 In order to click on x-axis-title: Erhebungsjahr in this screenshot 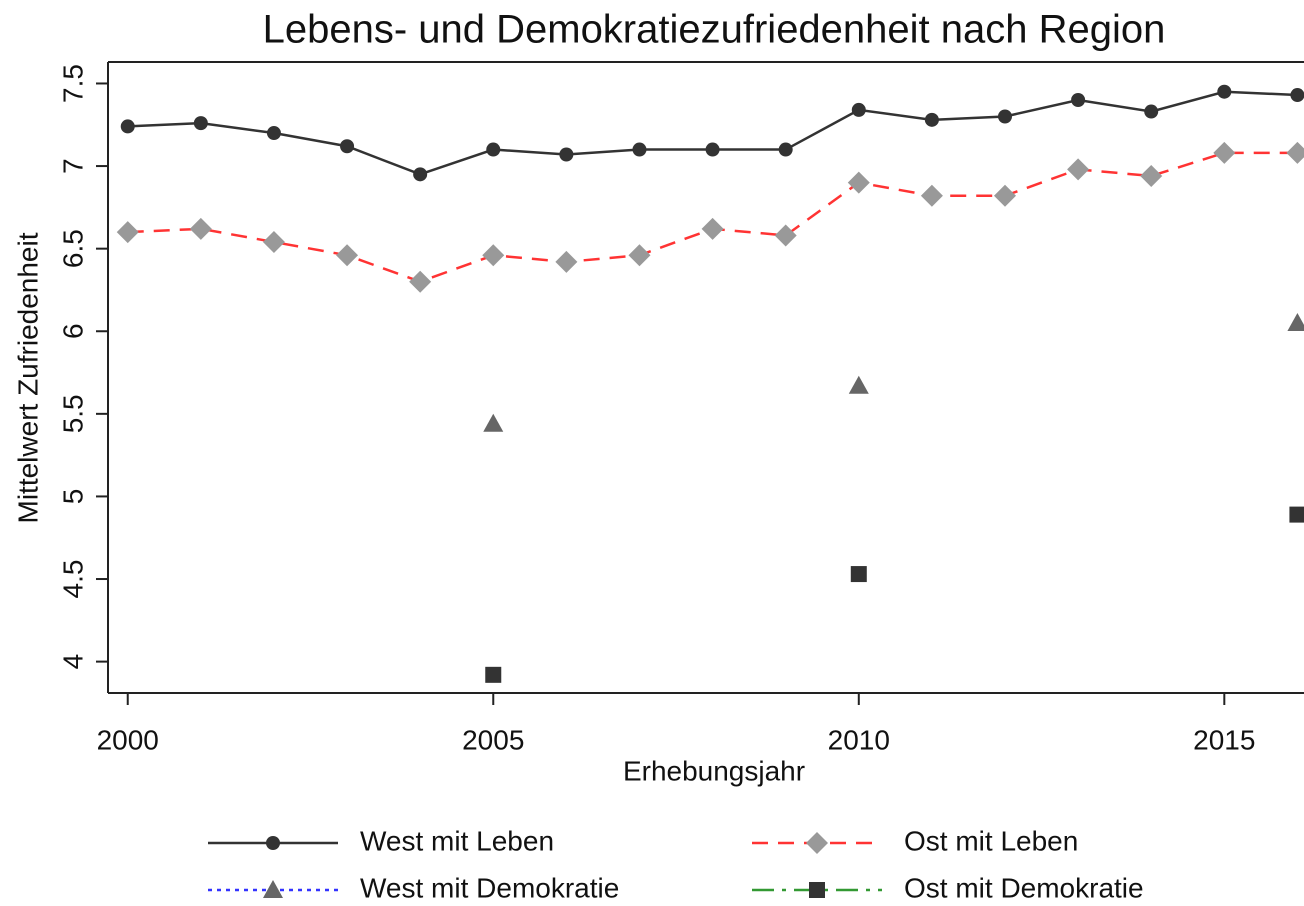, I will do `click(714, 770)`.